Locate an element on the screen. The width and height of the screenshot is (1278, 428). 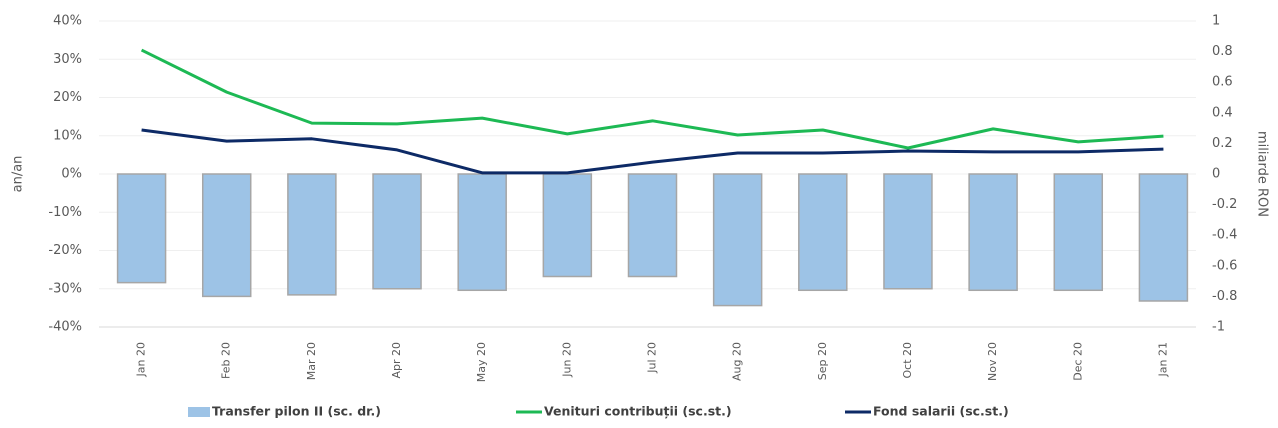
y2-tick-label: -0.8 is located at coordinates (1224, 296).